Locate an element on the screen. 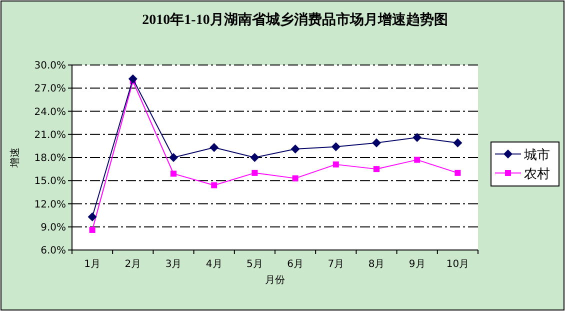 The height and width of the screenshot is (311, 565). x-tick-label: 10月 is located at coordinates (458, 264).